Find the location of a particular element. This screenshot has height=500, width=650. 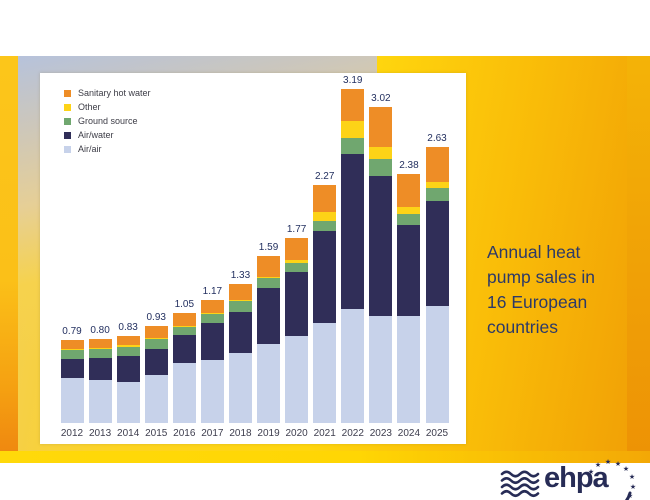

slide-title-line: Annual heat is located at coordinates (534, 252).